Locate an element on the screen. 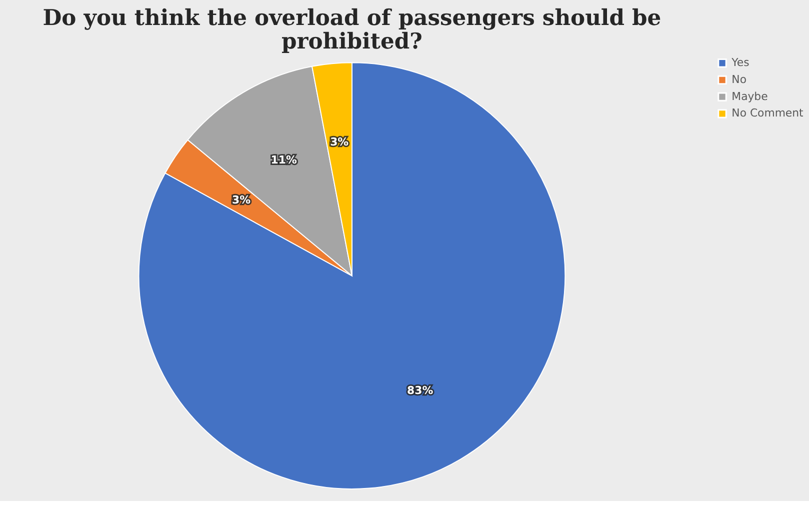 Image resolution: width=809 pixels, height=519 pixels. chart-title: Do you think the overload of passengers should be prohibited? is located at coordinates (352, 30).